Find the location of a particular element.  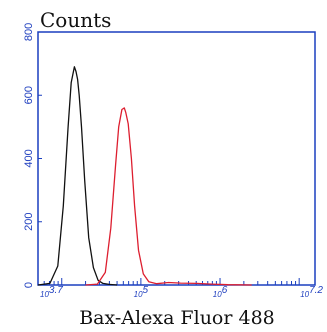

y-tick-label: 0 is located at coordinates (29, 285).